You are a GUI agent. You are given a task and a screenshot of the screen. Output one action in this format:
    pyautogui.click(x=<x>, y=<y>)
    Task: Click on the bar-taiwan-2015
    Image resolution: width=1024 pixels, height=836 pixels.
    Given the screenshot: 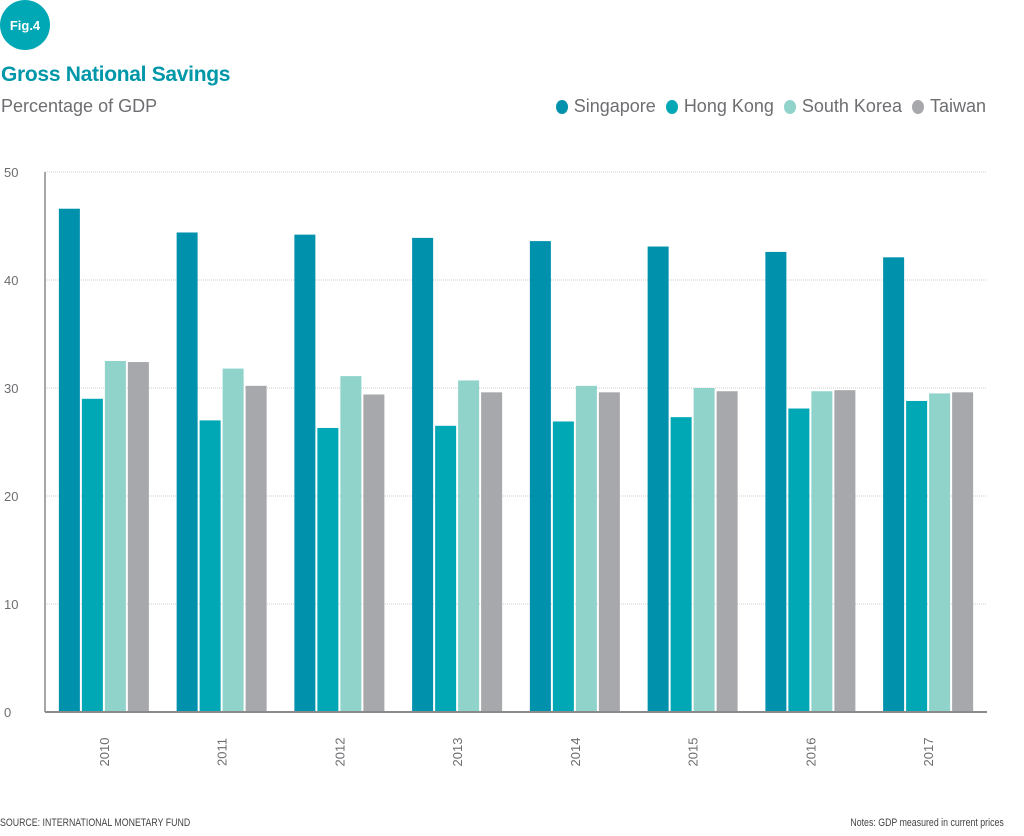 What is the action you would take?
    pyautogui.click(x=727, y=551)
    